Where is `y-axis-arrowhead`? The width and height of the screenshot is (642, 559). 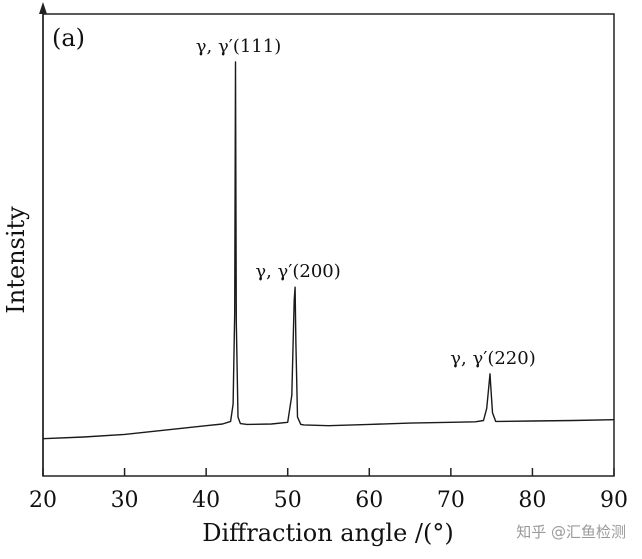 y-axis-arrowhead is located at coordinates (43, 8).